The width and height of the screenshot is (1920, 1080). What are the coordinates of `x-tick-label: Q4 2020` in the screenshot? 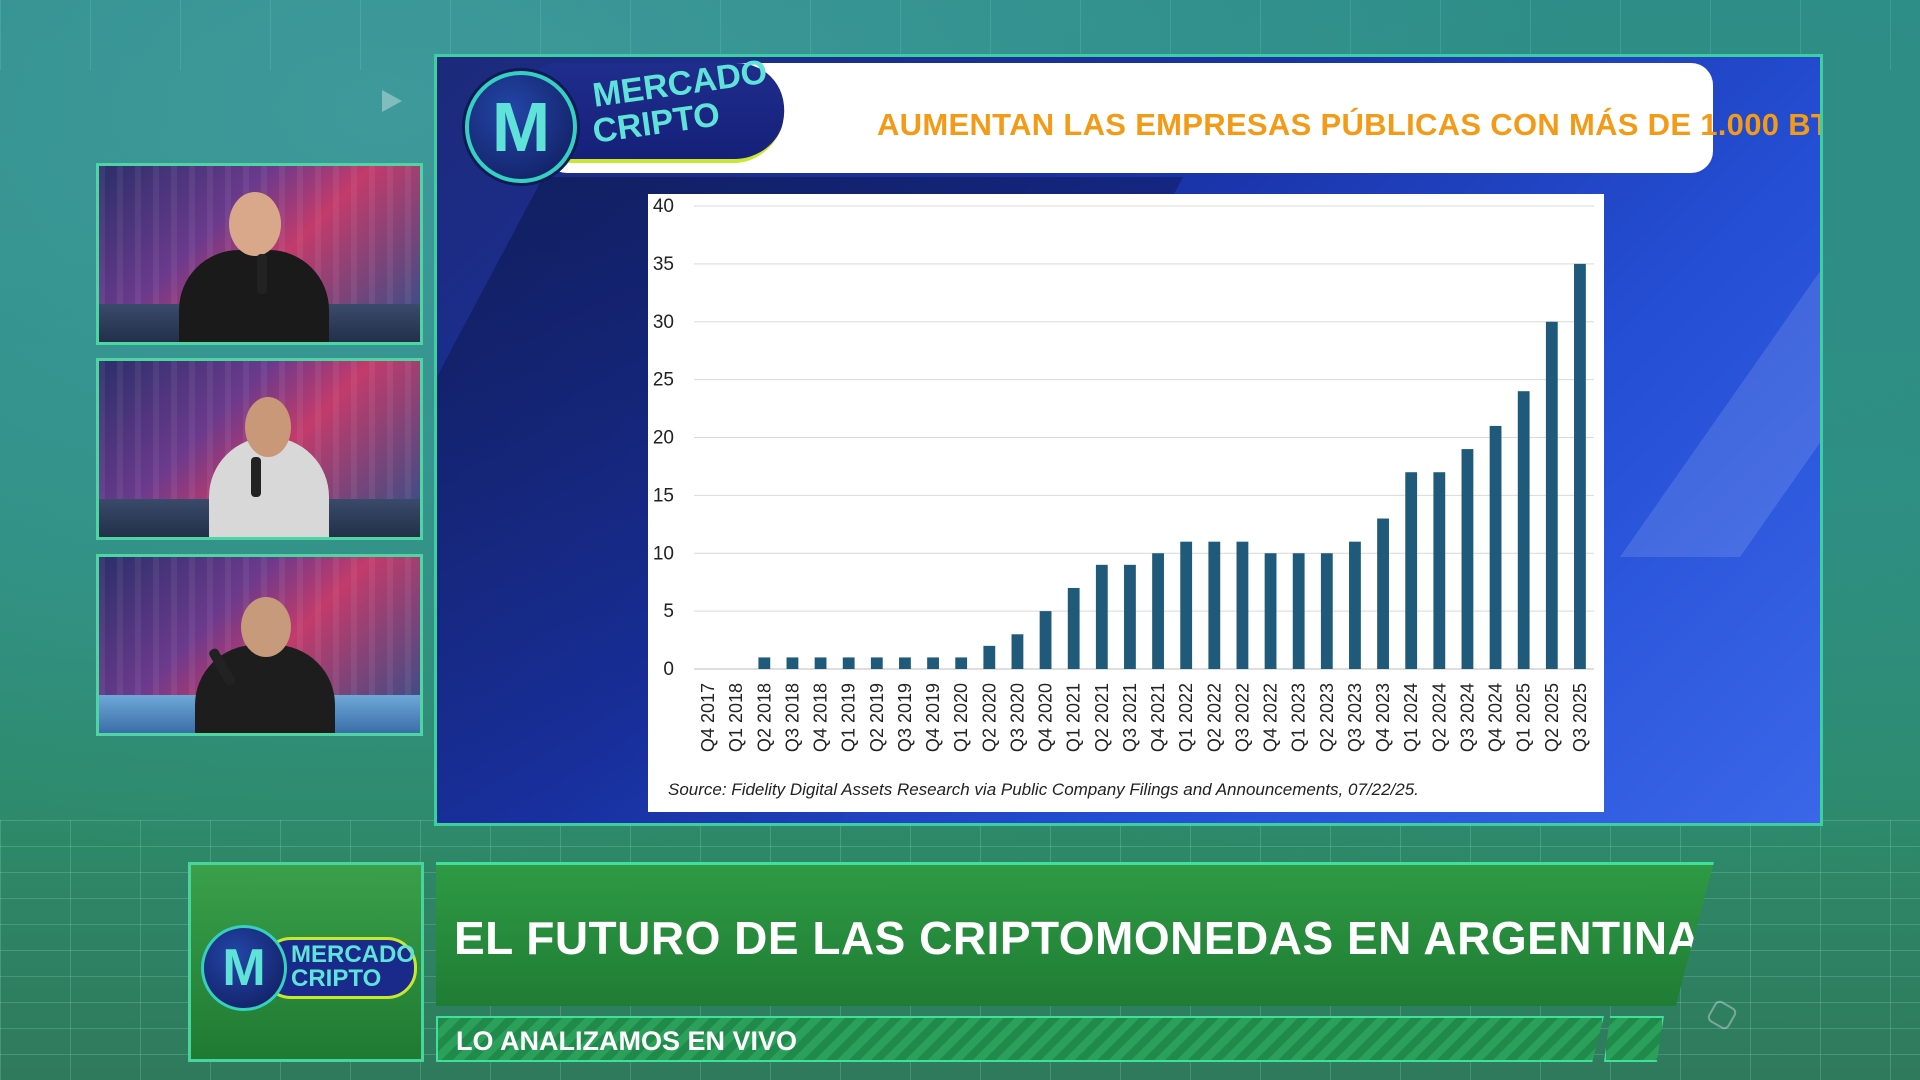 It's located at (1046, 717).